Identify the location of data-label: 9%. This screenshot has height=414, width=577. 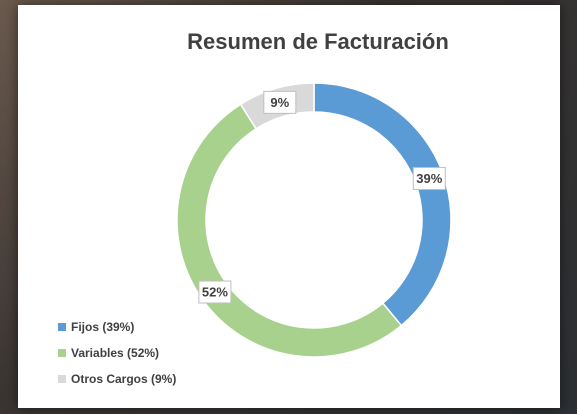
(279, 102).